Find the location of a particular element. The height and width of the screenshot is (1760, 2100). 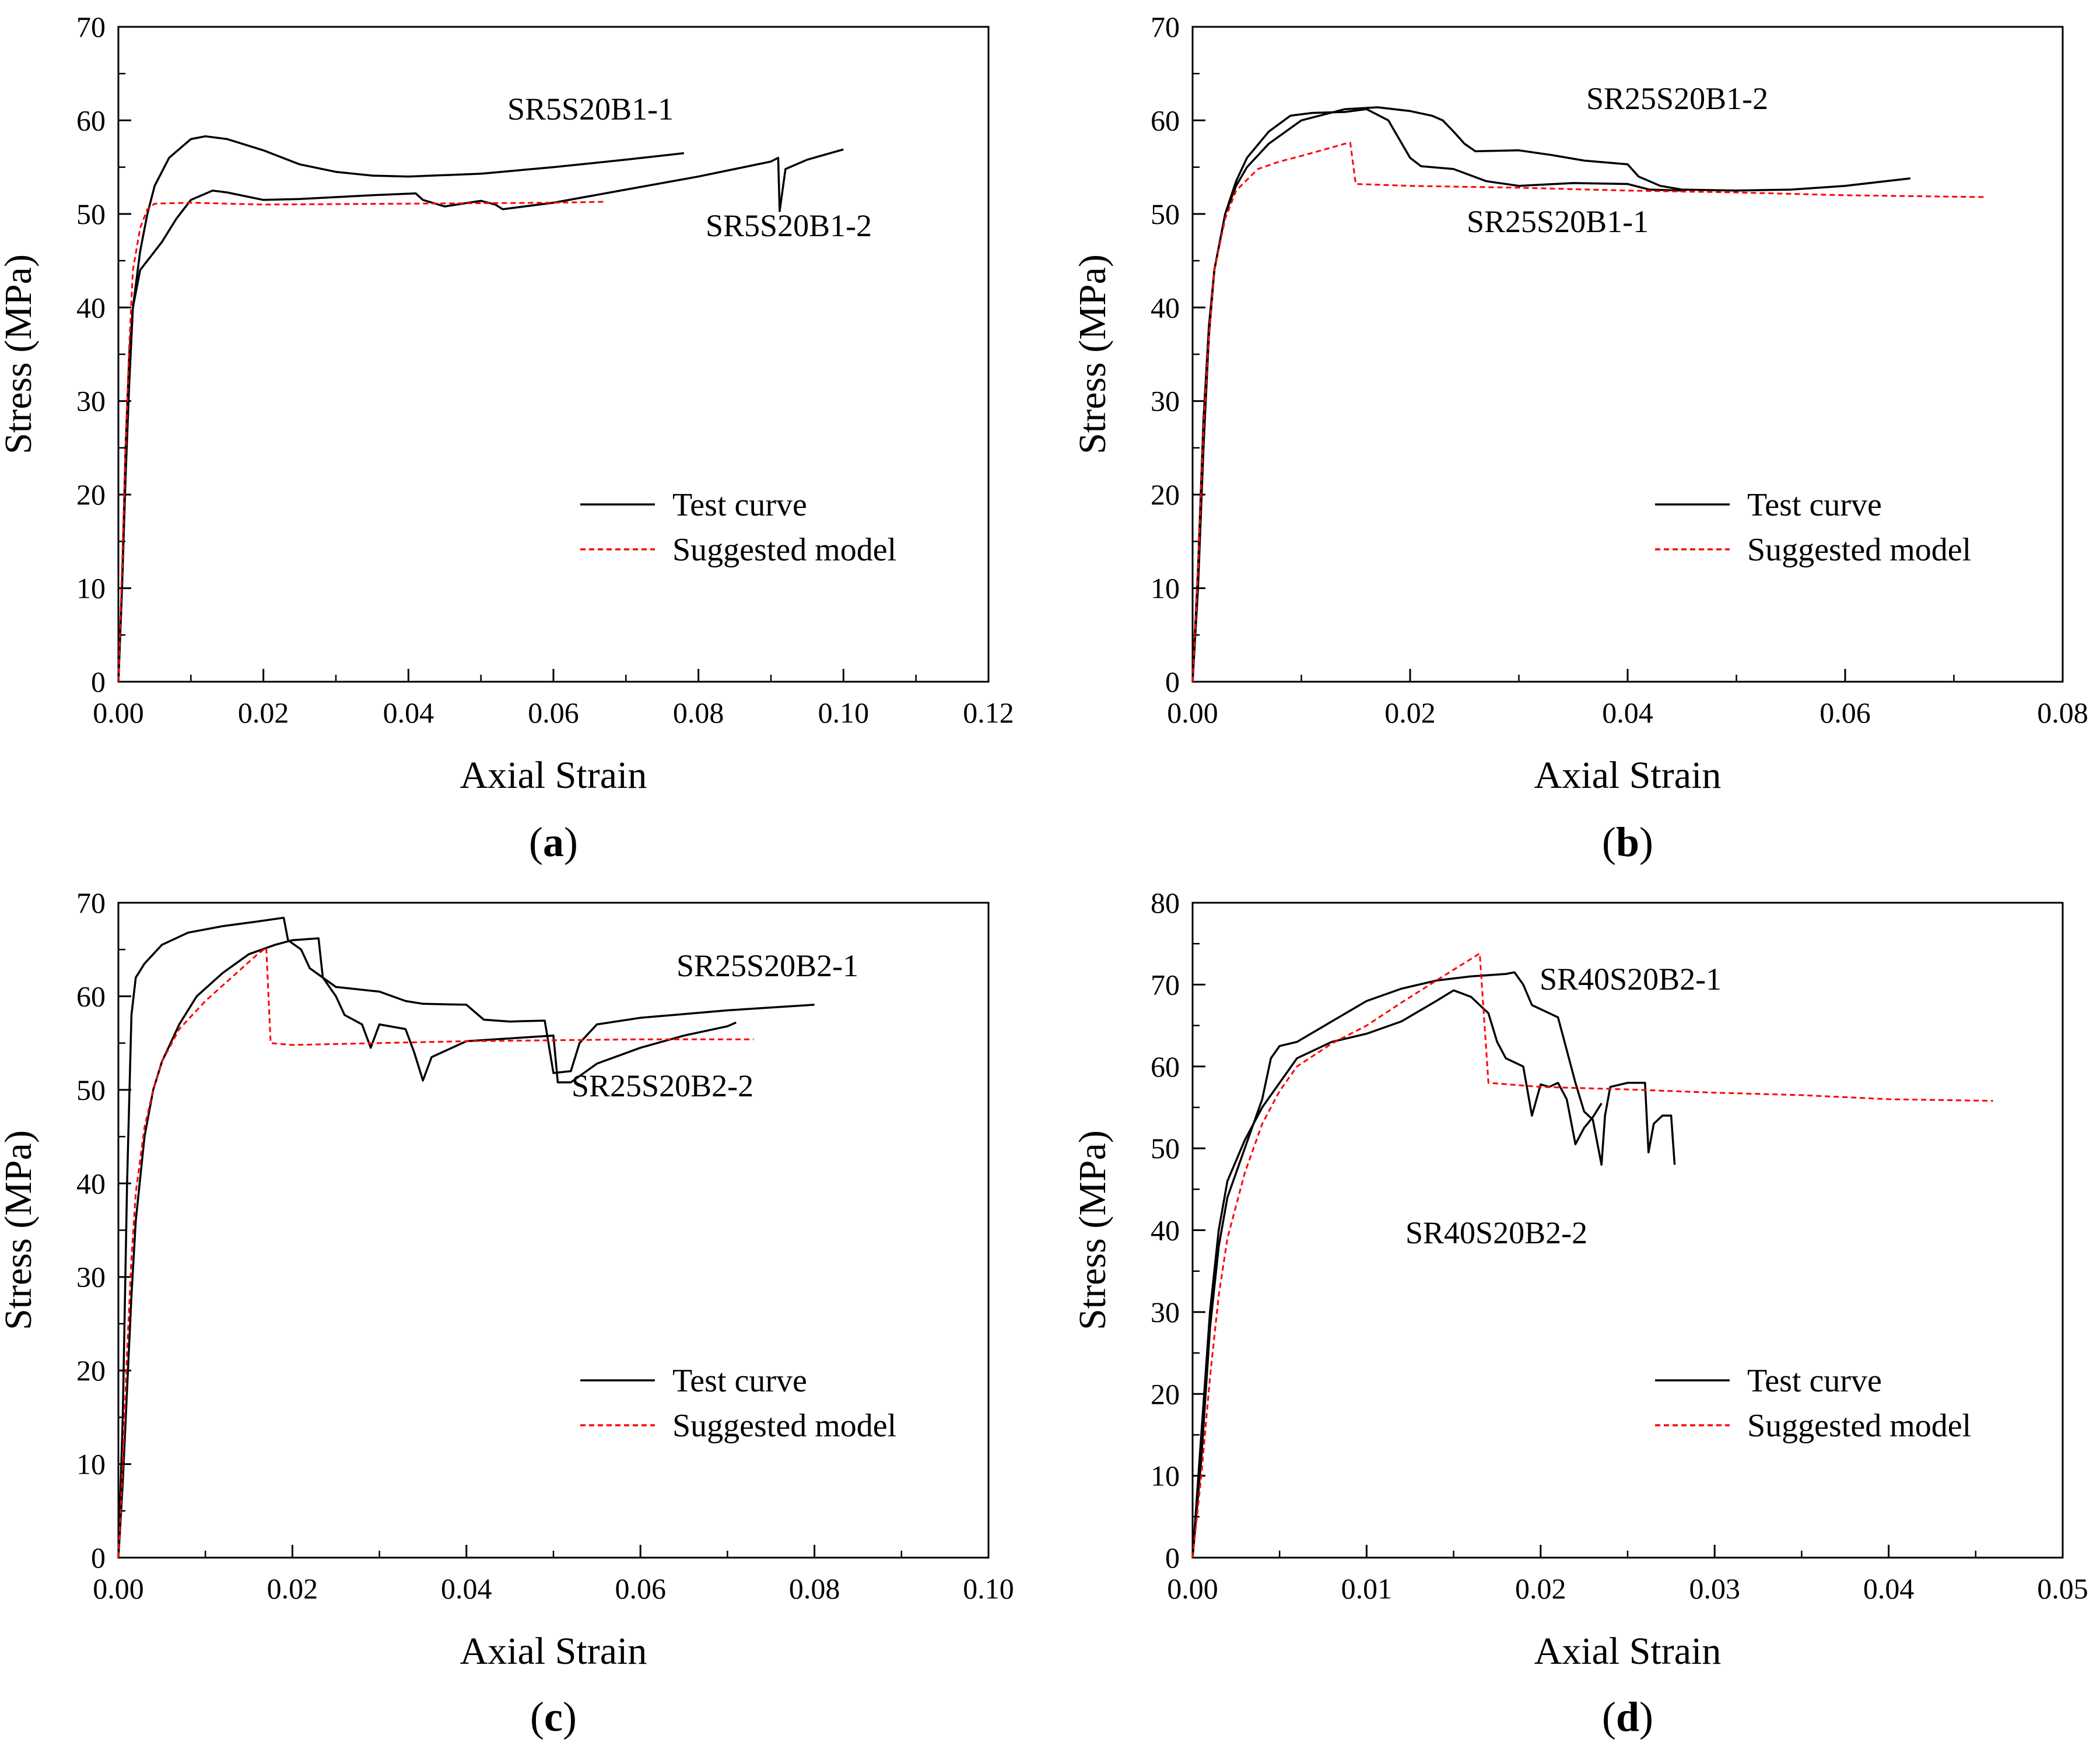

x-tick-label: 0.01 is located at coordinates (1367, 1588).